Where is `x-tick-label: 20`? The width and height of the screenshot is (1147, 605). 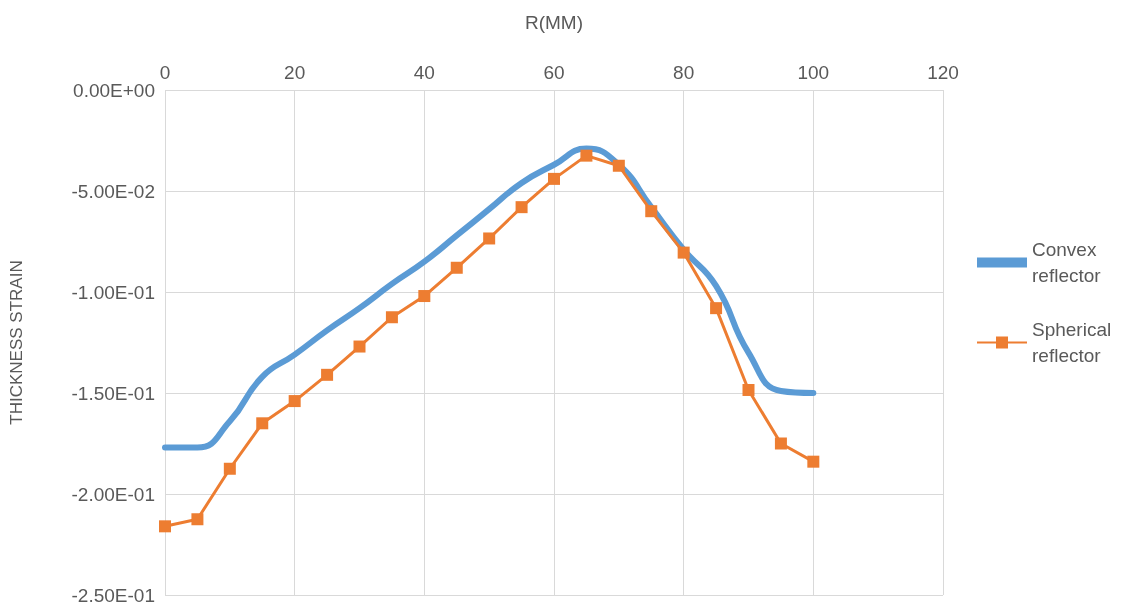 x-tick-label: 20 is located at coordinates (295, 72).